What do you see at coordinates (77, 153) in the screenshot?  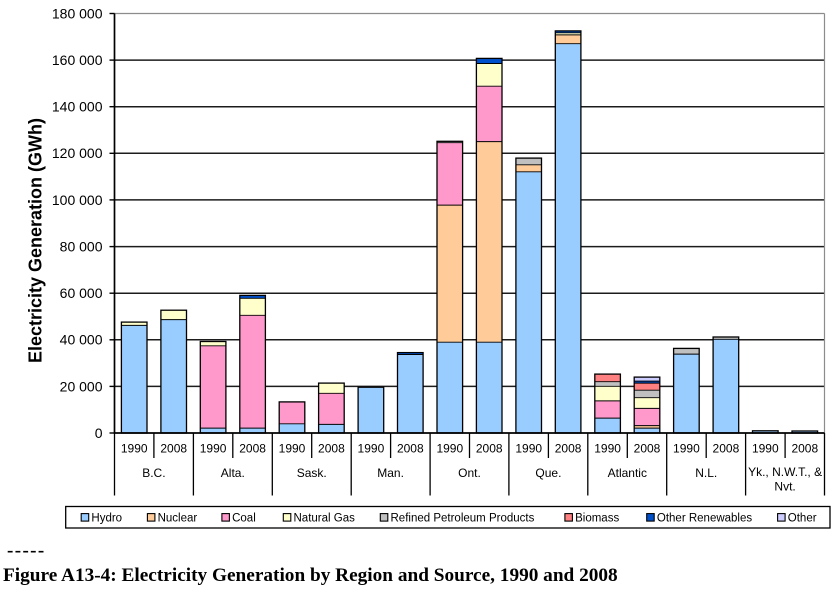 I see `svg-text: 120 000` at bounding box center [77, 153].